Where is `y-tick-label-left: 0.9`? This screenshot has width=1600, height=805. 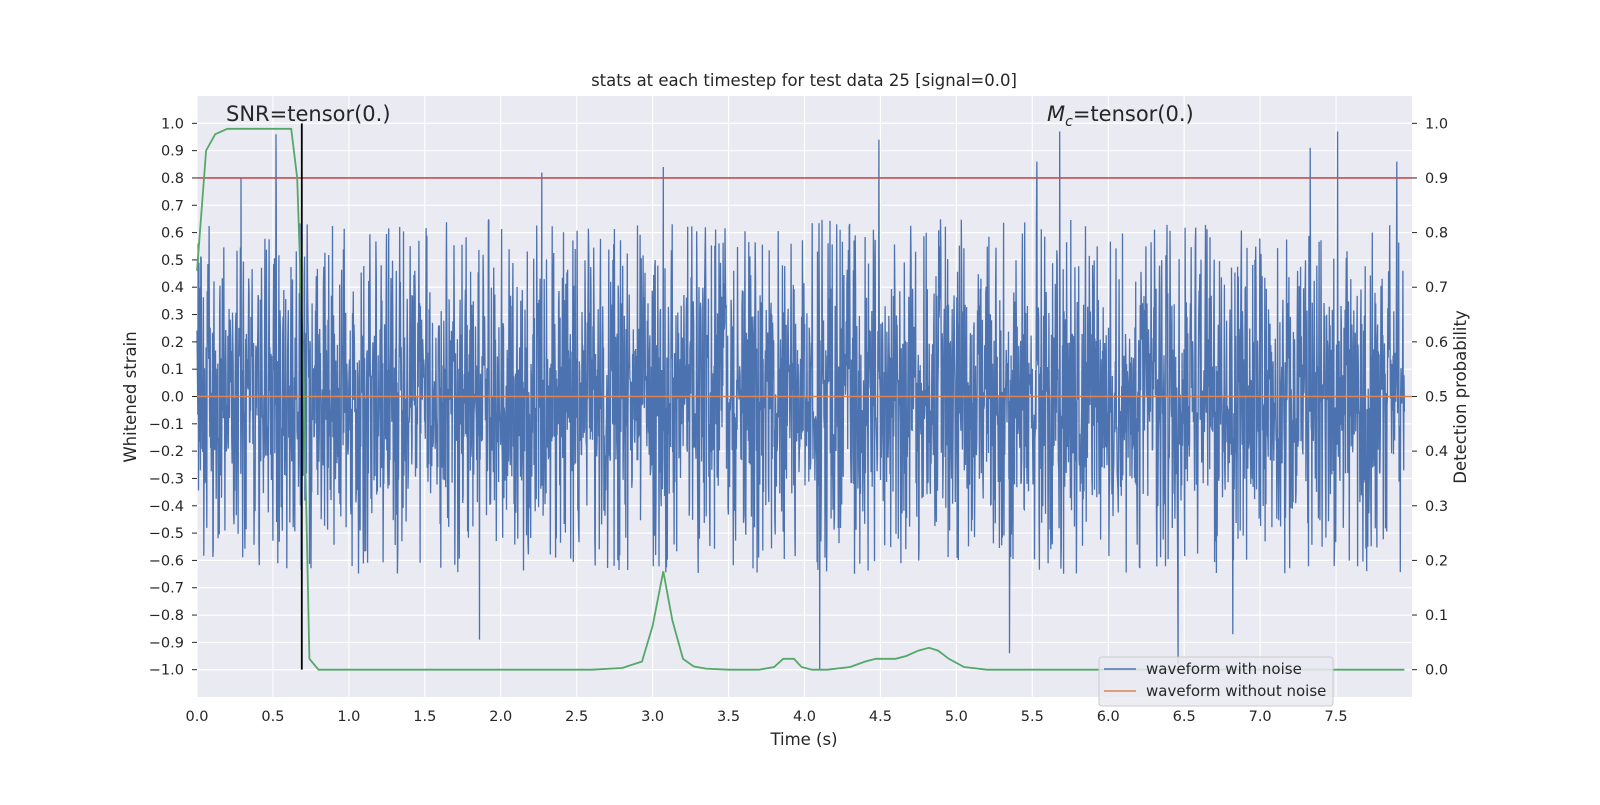
y-tick-label-left: 0.9 is located at coordinates (172, 152).